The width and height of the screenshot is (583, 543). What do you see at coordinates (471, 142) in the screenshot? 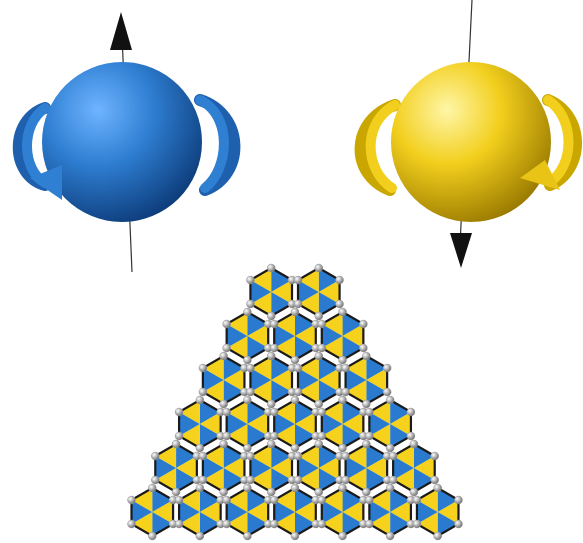
I see `spin-down-sphere` at bounding box center [471, 142].